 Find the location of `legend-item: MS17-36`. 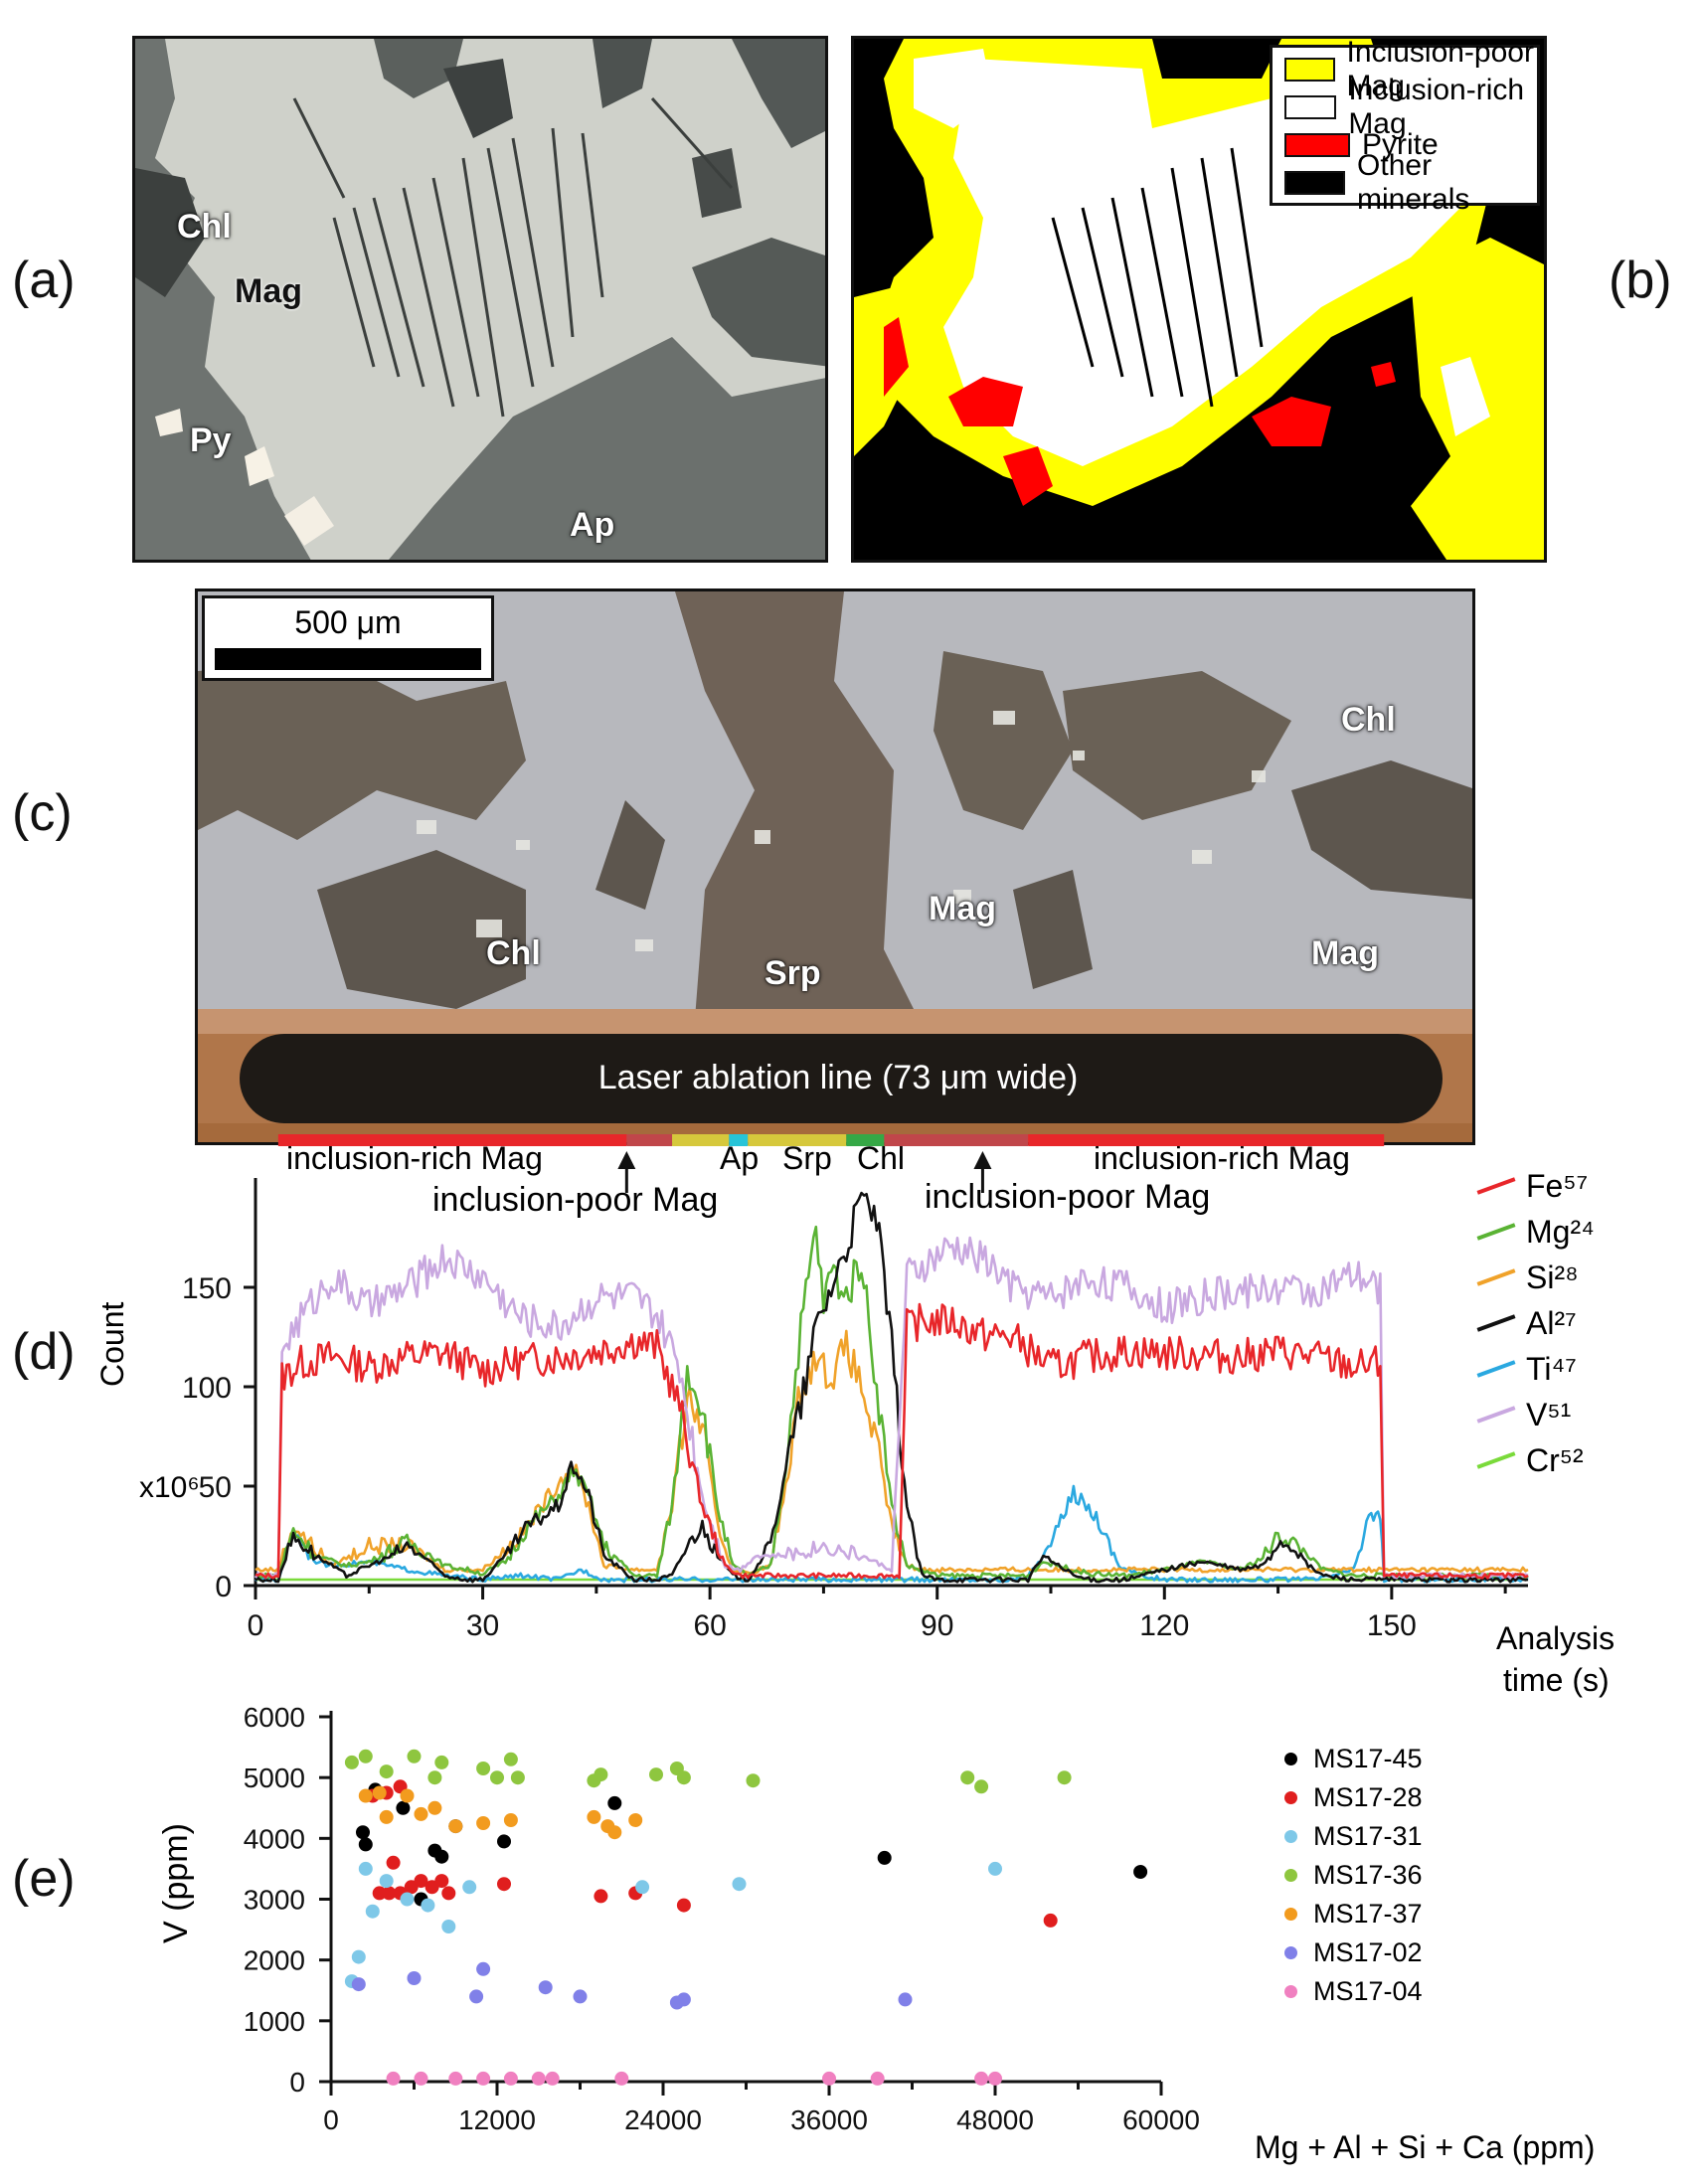

legend-item: MS17-36 is located at coordinates (1353, 1875).